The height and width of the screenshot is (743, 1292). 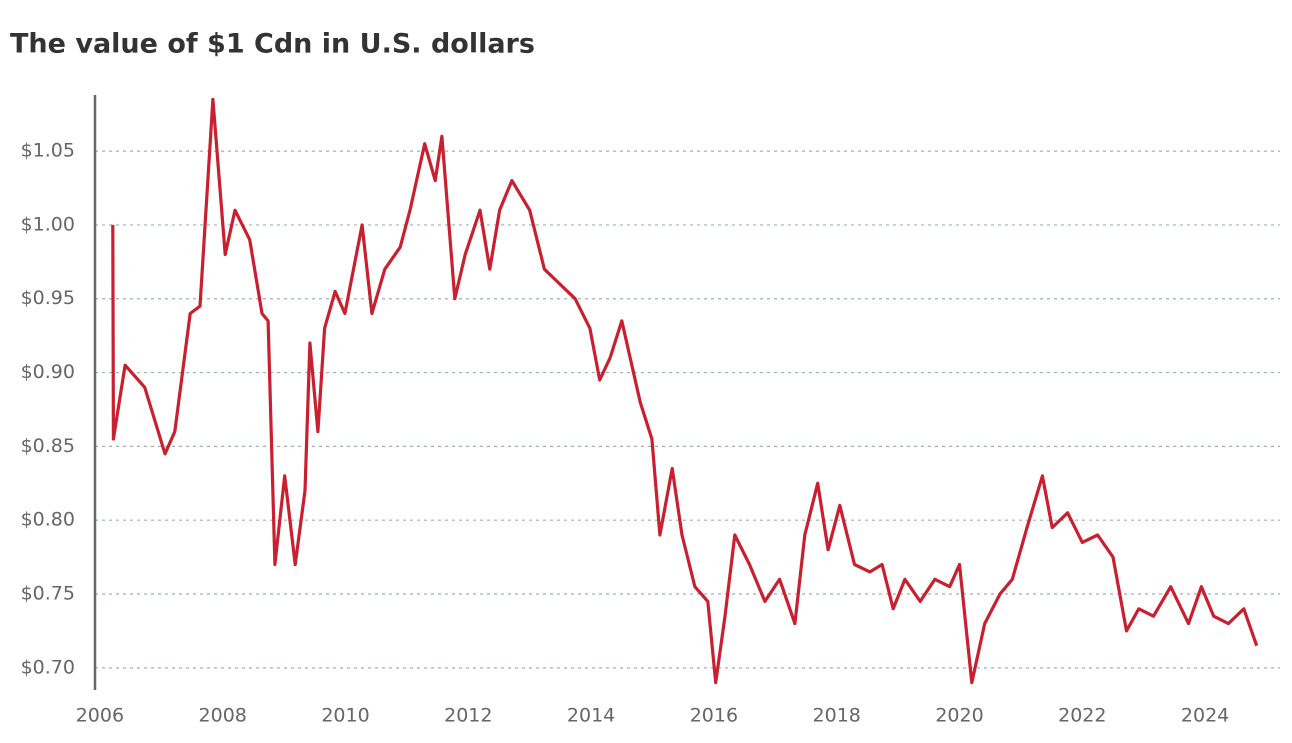 What do you see at coordinates (100, 716) in the screenshot?
I see `x-tick-label: 2006` at bounding box center [100, 716].